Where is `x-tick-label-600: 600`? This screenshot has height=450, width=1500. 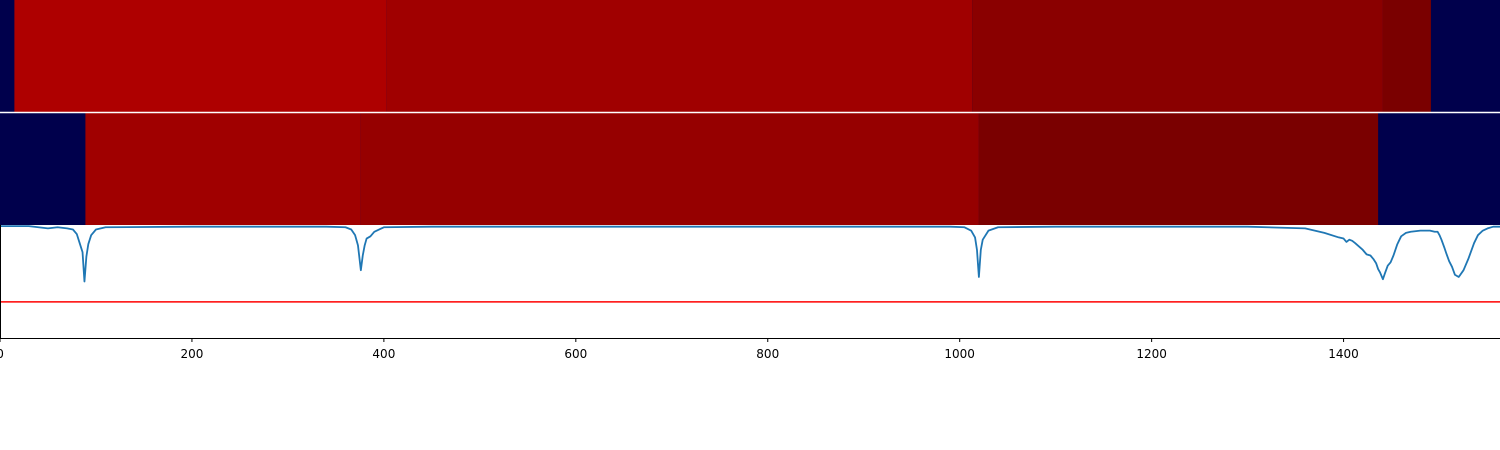 x-tick-label-600: 600 is located at coordinates (575, 354).